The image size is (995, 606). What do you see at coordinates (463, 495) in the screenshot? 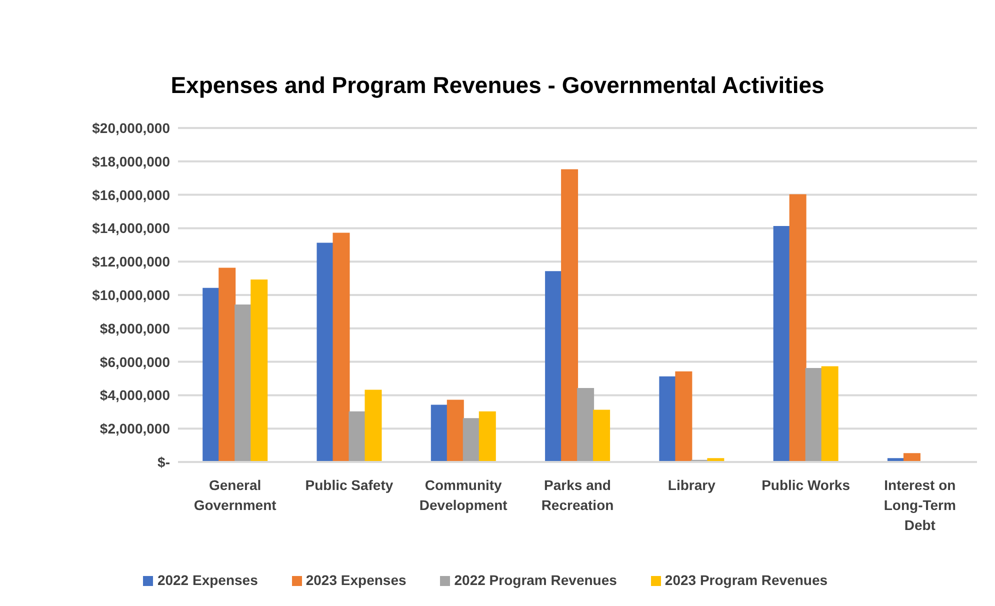
I see `x-tick-label: Community Development` at bounding box center [463, 495].